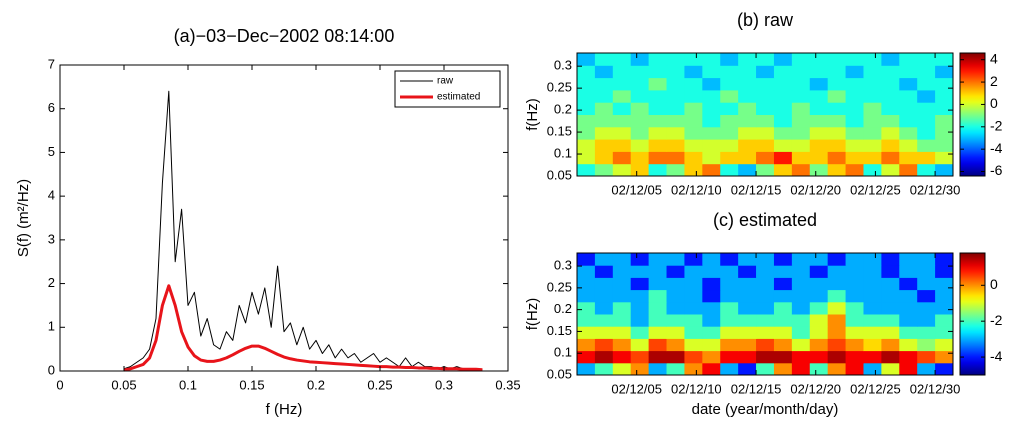 The height and width of the screenshot is (421, 1018). I want to click on colorbar-tick-label: 0, so click(994, 103).